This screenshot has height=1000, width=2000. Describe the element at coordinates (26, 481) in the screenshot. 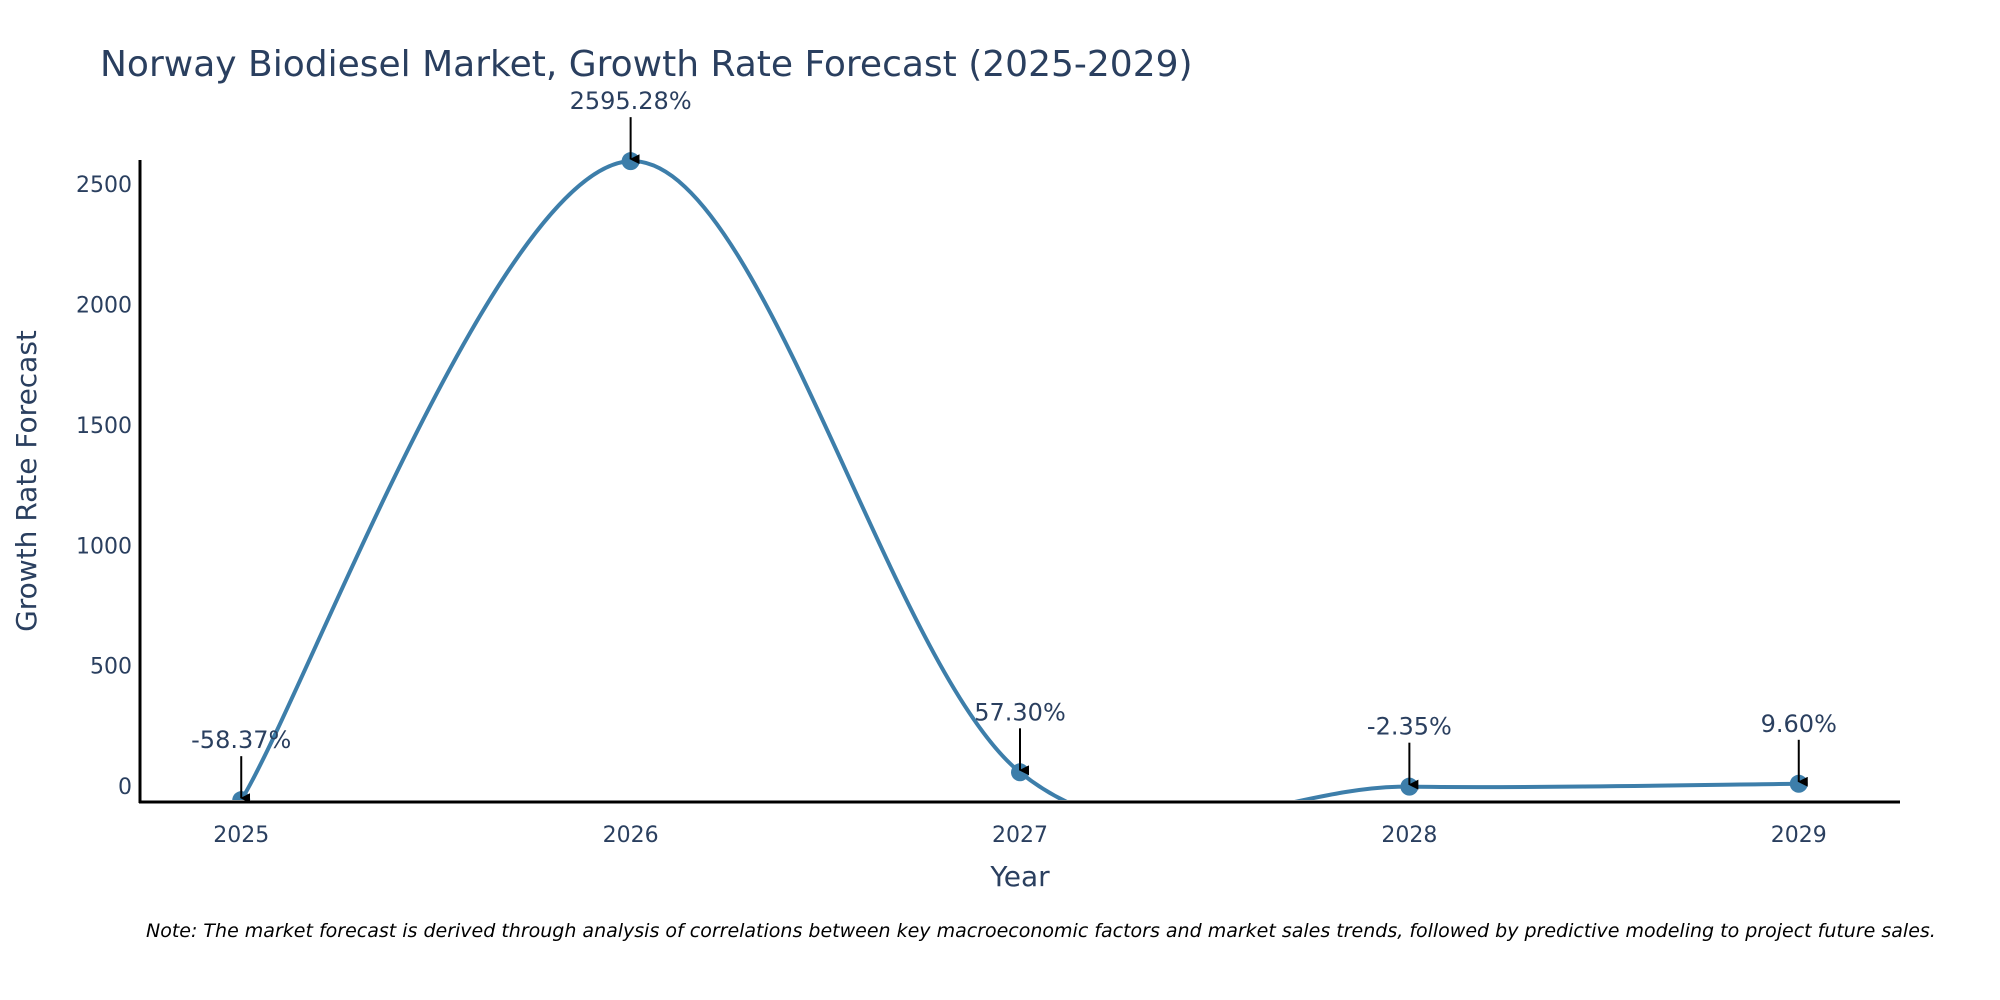

I see `y-axis-title: Growth Rate Forecast` at that location.